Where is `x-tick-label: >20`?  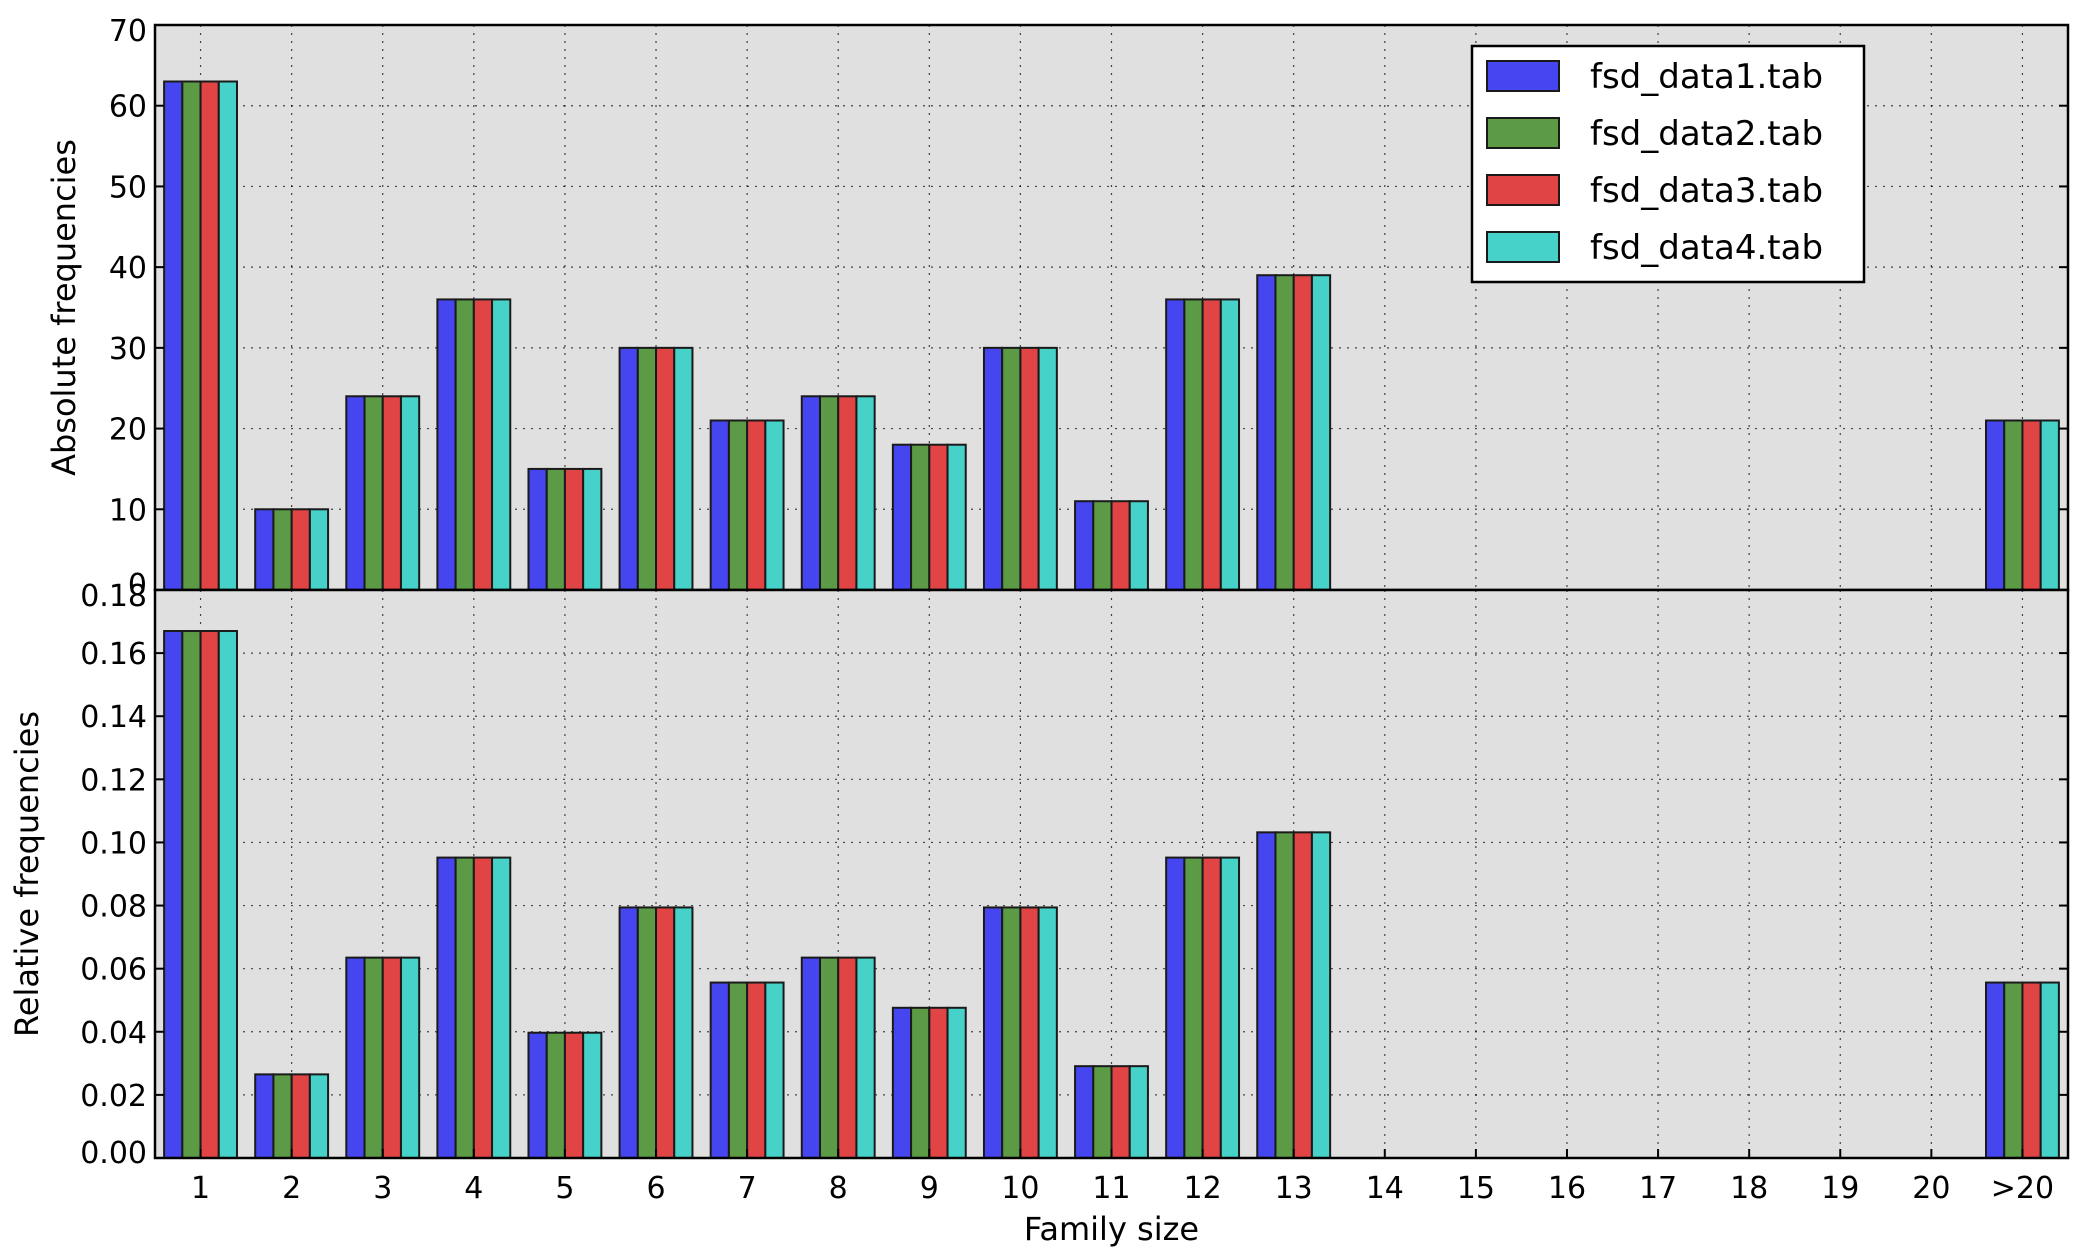
x-tick-label: >20 is located at coordinates (2022, 1188).